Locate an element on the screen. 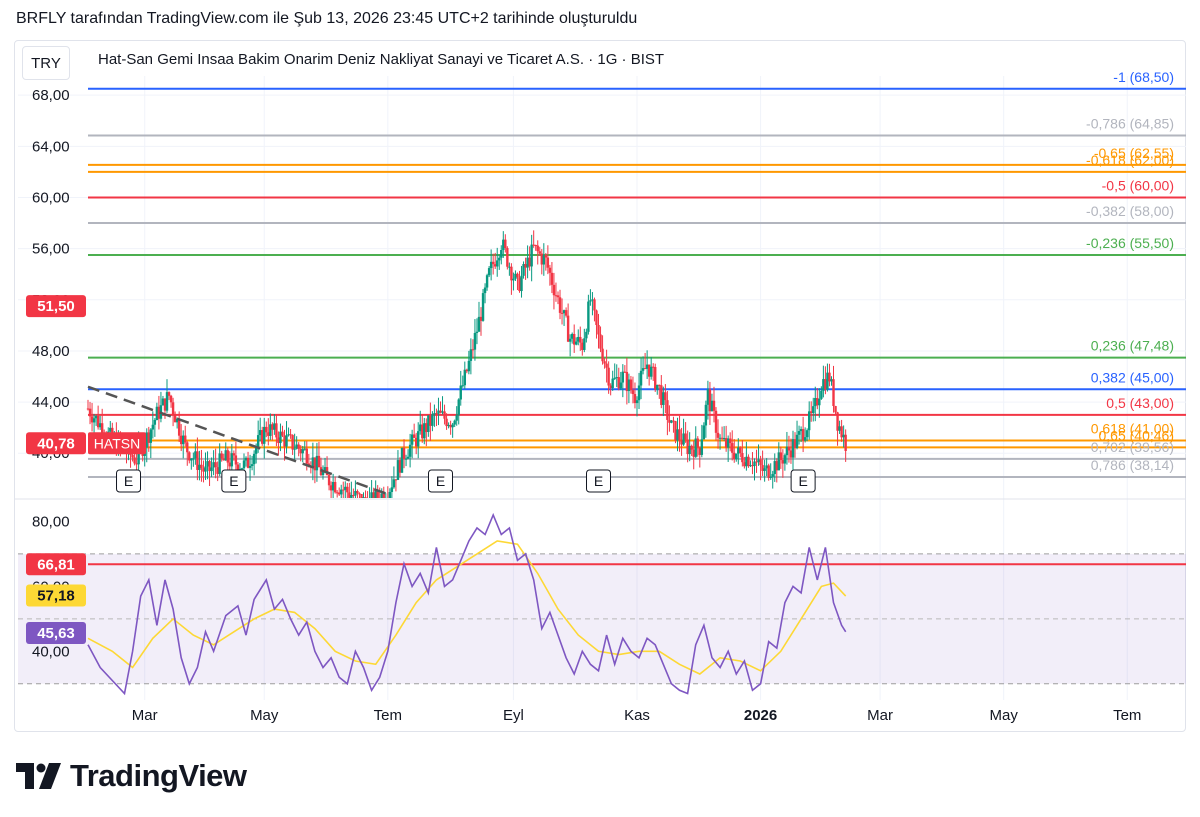  x-tick-label: Tem is located at coordinates (1127, 715).